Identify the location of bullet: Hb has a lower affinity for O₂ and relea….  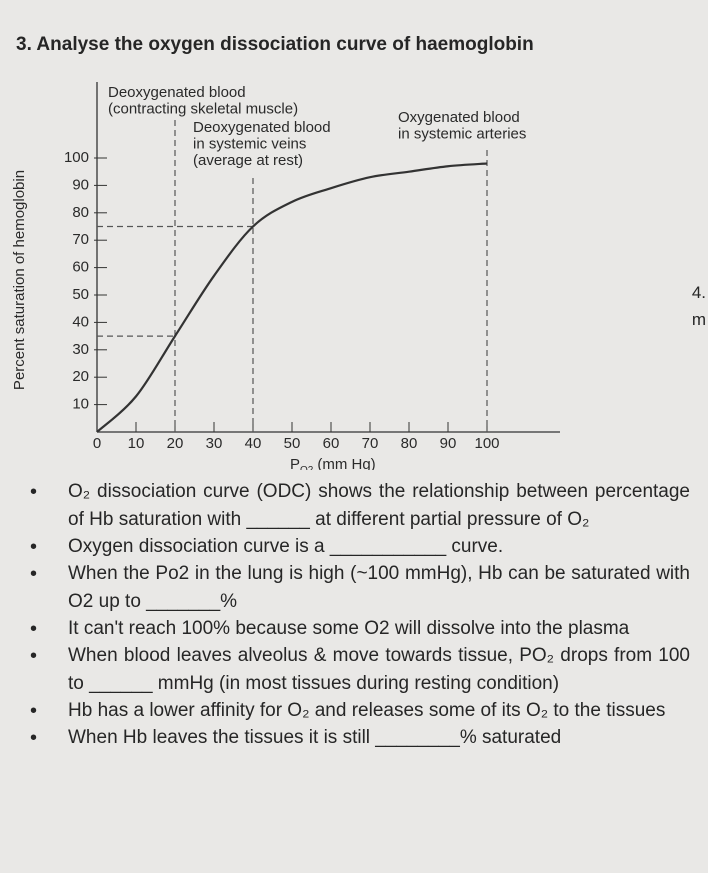
(360, 711).